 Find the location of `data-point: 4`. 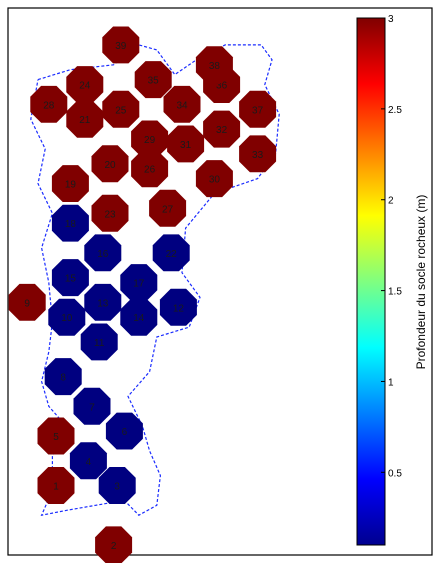

data-point: 4 is located at coordinates (88, 461).